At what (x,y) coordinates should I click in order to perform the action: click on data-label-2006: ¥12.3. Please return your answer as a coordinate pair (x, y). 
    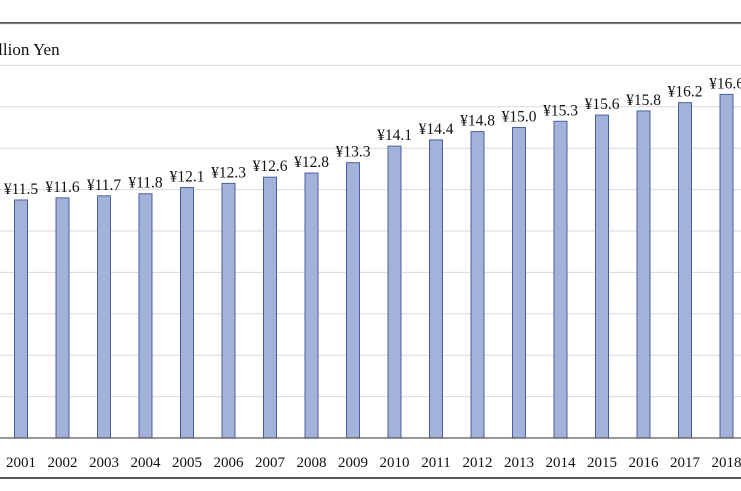
    Looking at the image, I should click on (228, 172).